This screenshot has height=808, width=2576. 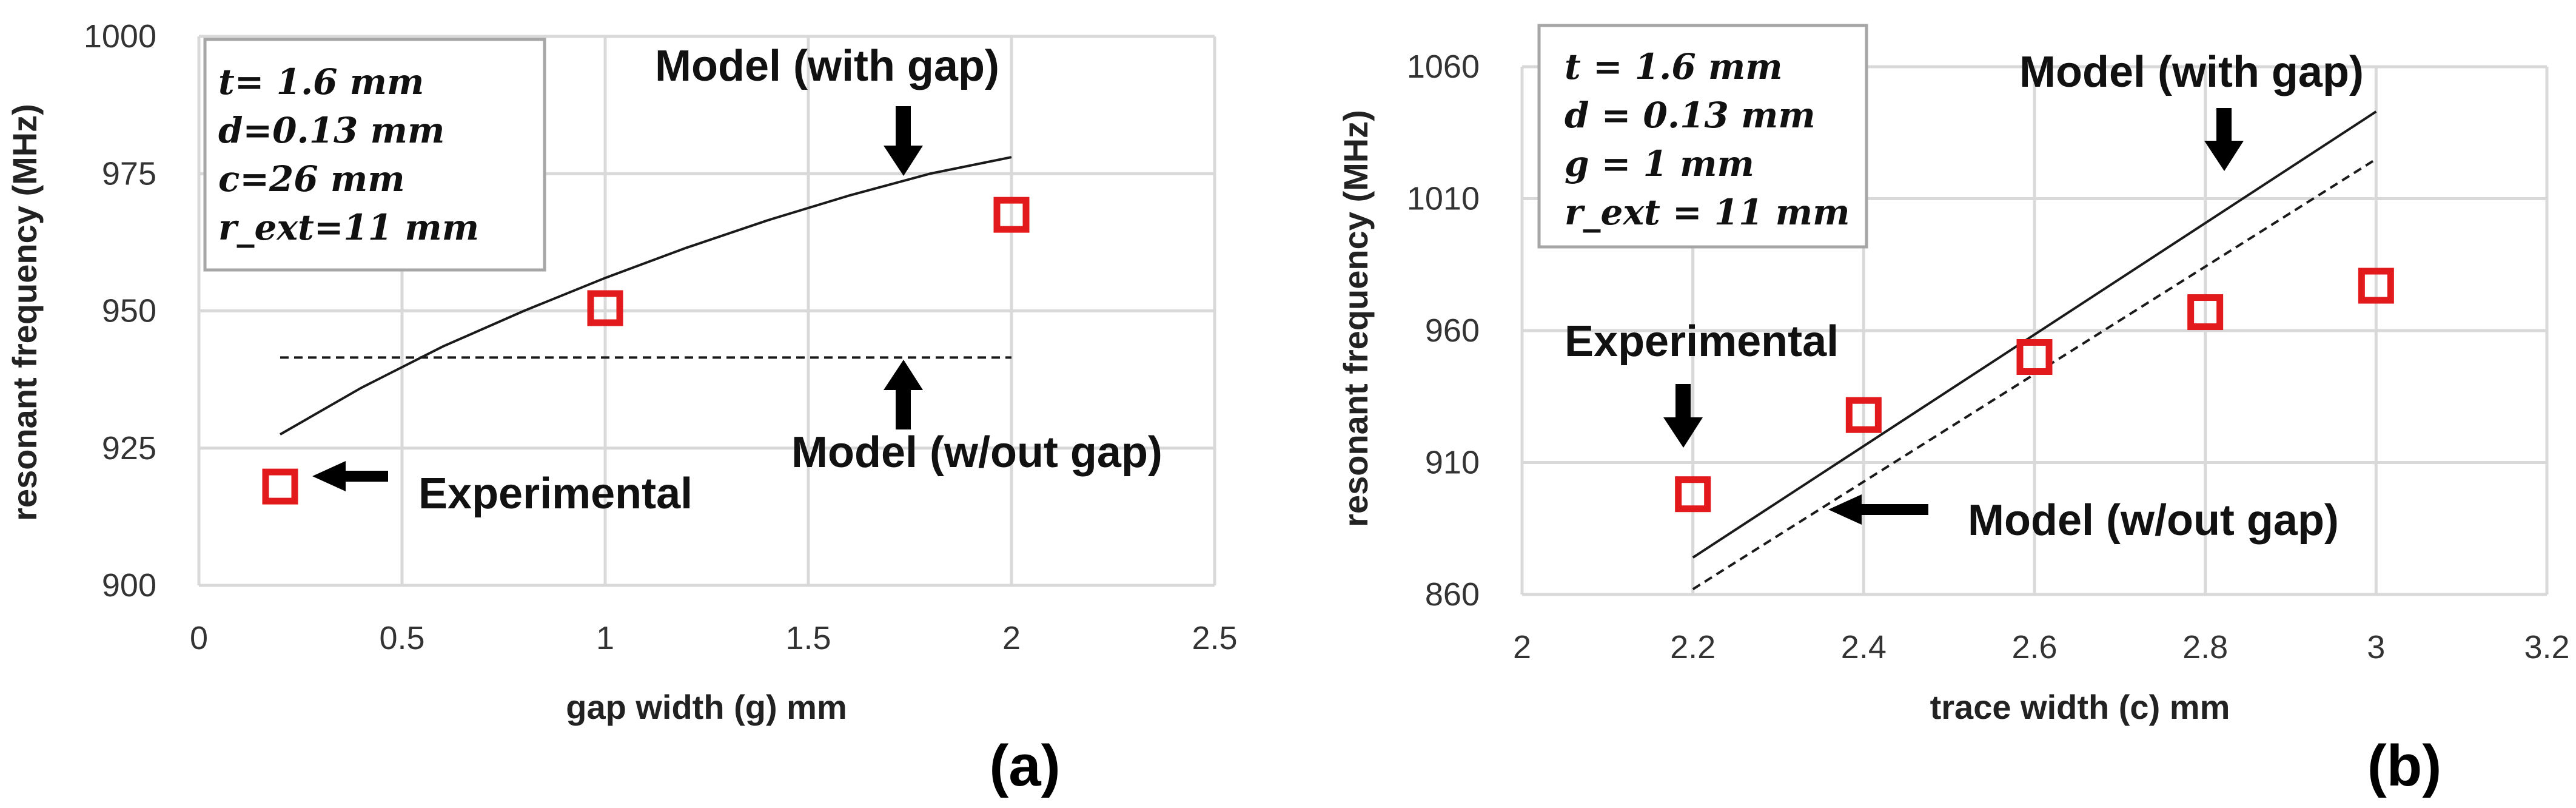 What do you see at coordinates (2034, 647) in the screenshot?
I see `chart-b-xtick-label: 2.6` at bounding box center [2034, 647].